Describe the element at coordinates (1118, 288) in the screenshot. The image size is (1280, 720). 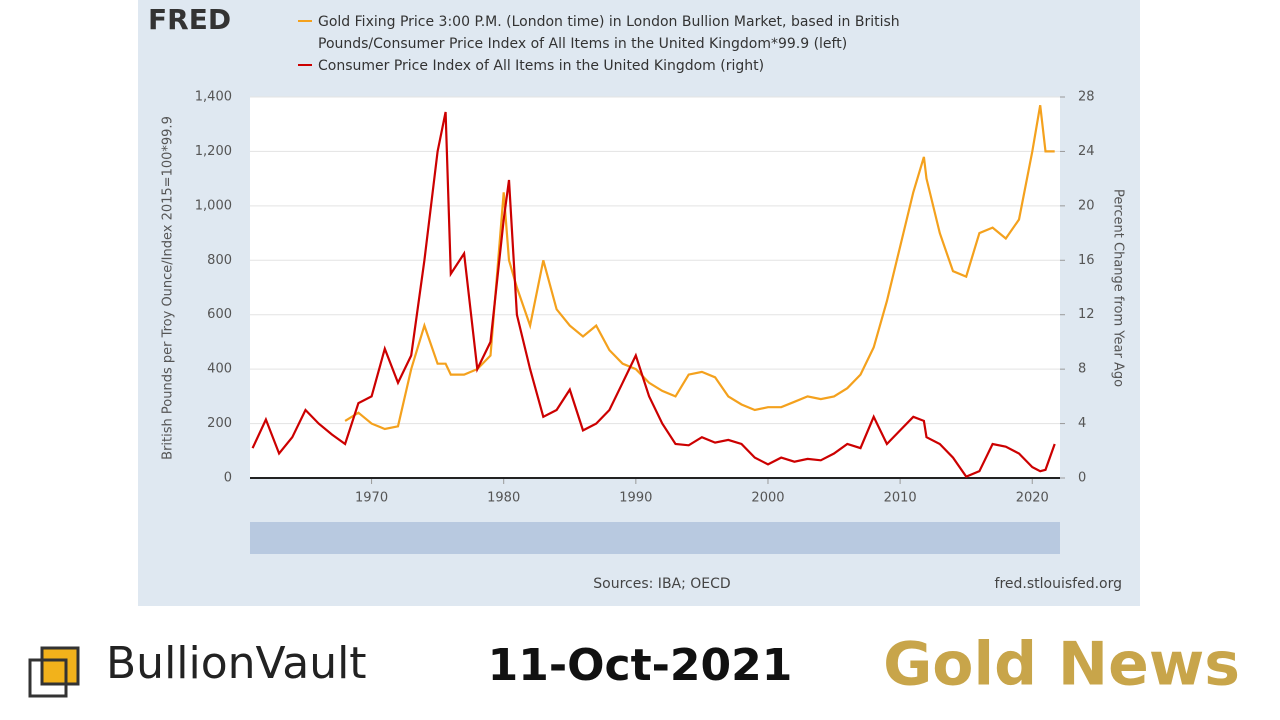
I see `y2-axis-label: Percent Change from Year Ago` at that location.